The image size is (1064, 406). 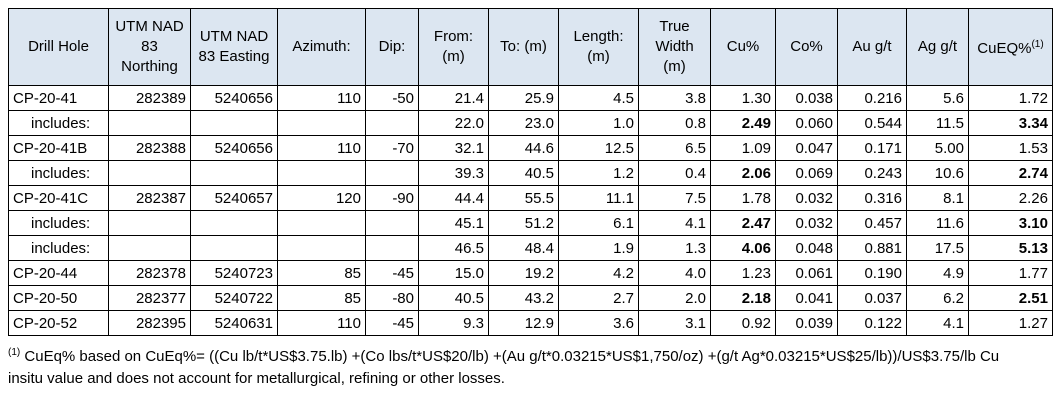 I want to click on table-cell: 0.316, so click(x=872, y=198).